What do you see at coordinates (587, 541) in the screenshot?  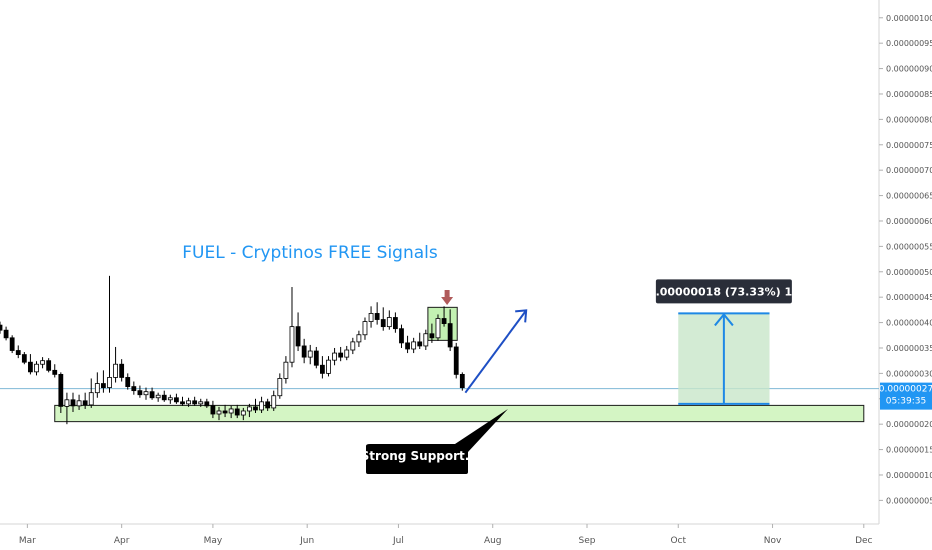 I see `x-tick-label: Sep` at bounding box center [587, 541].